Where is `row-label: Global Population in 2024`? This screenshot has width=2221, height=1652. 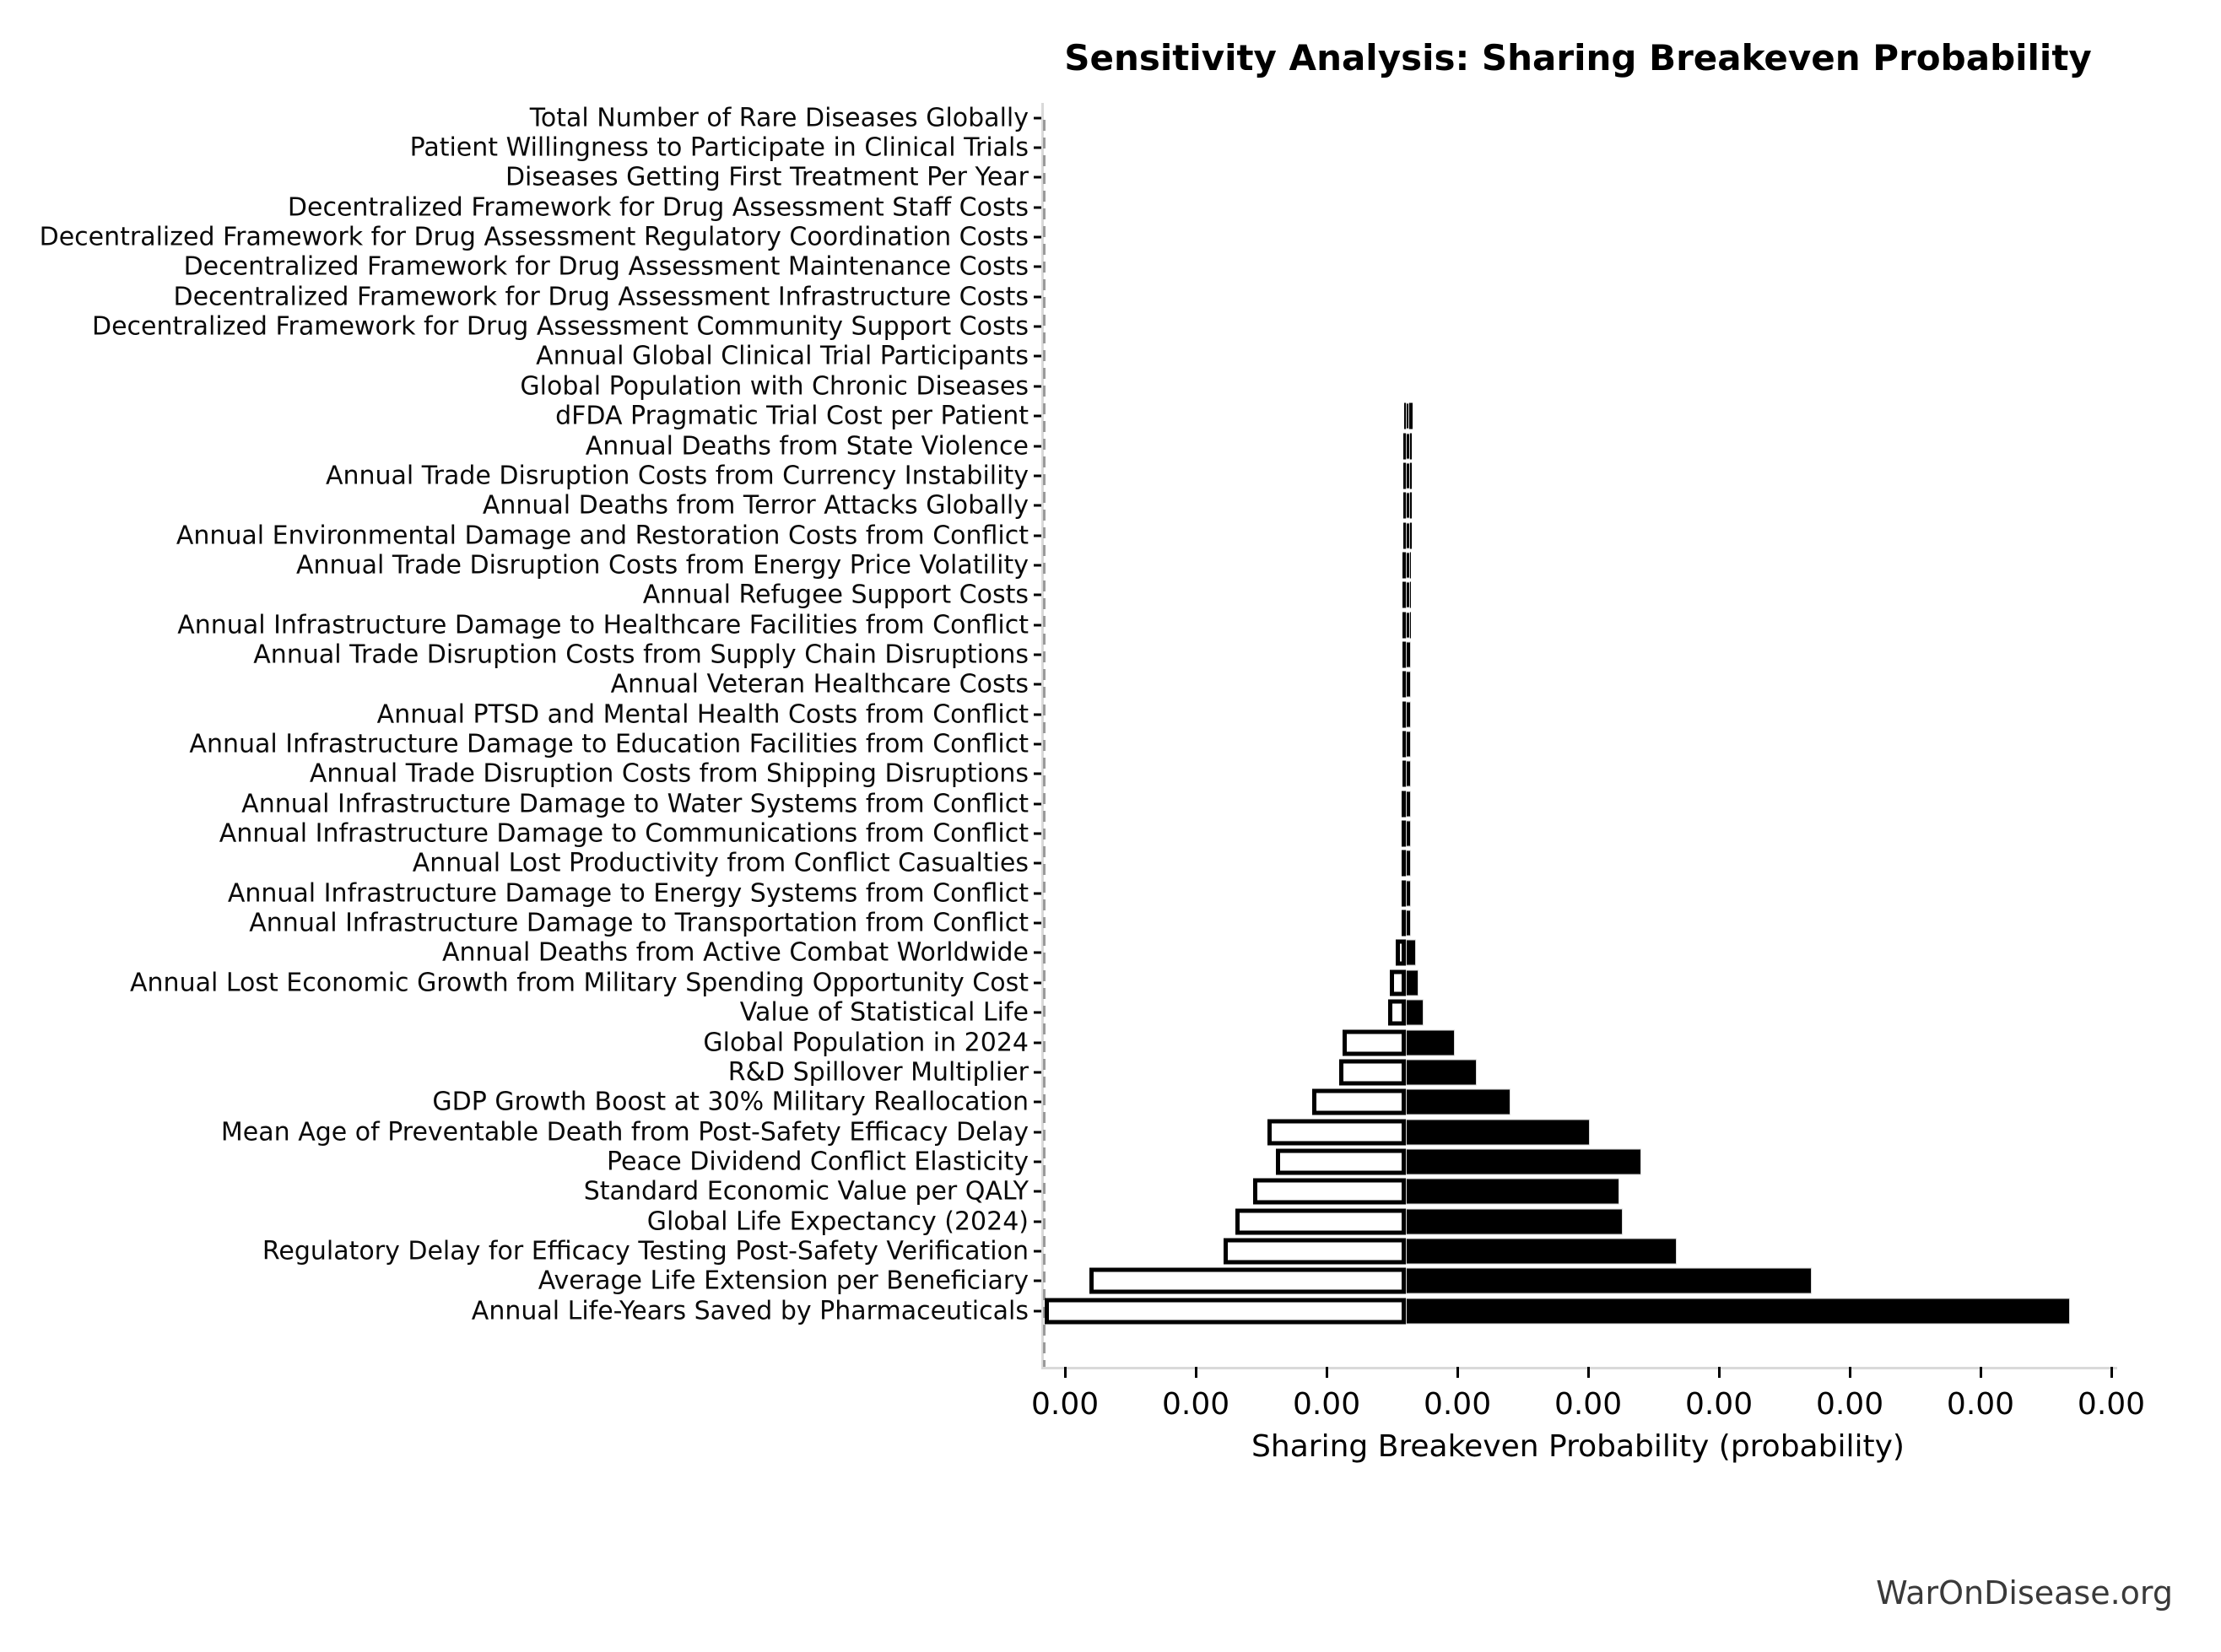
row-label: Global Population in 2024 is located at coordinates (866, 1043).